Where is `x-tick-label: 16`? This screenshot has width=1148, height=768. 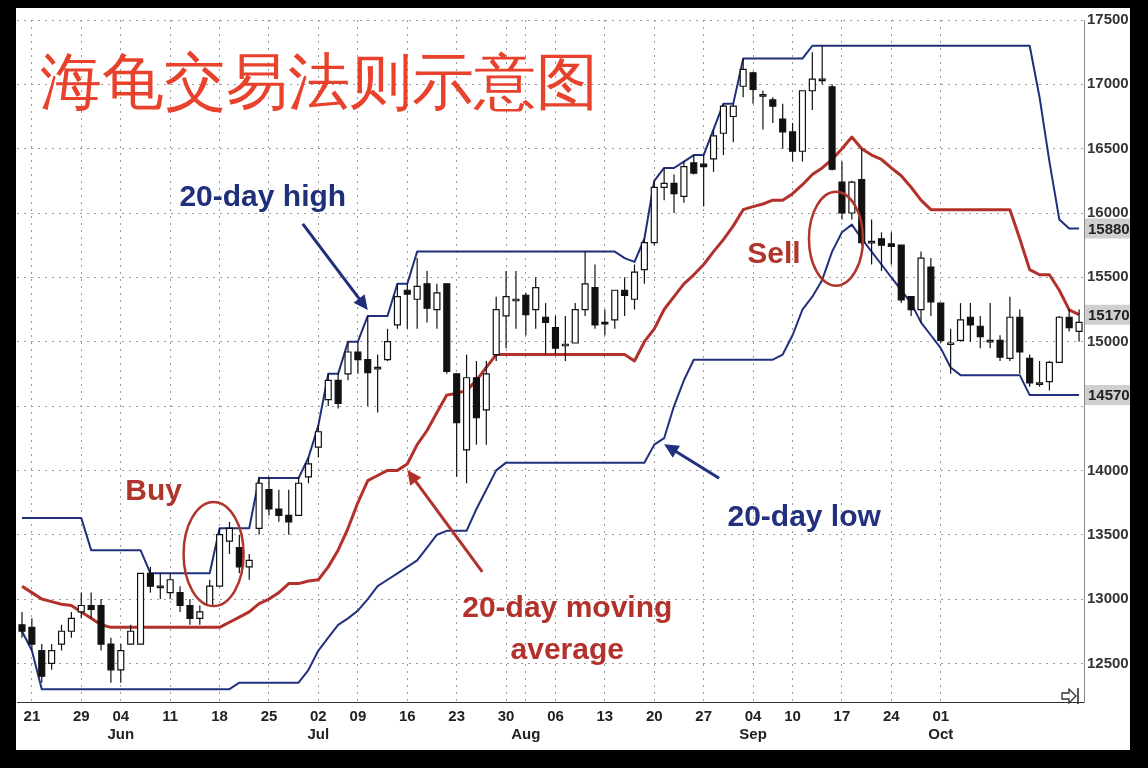
x-tick-label: 16 is located at coordinates (407, 716).